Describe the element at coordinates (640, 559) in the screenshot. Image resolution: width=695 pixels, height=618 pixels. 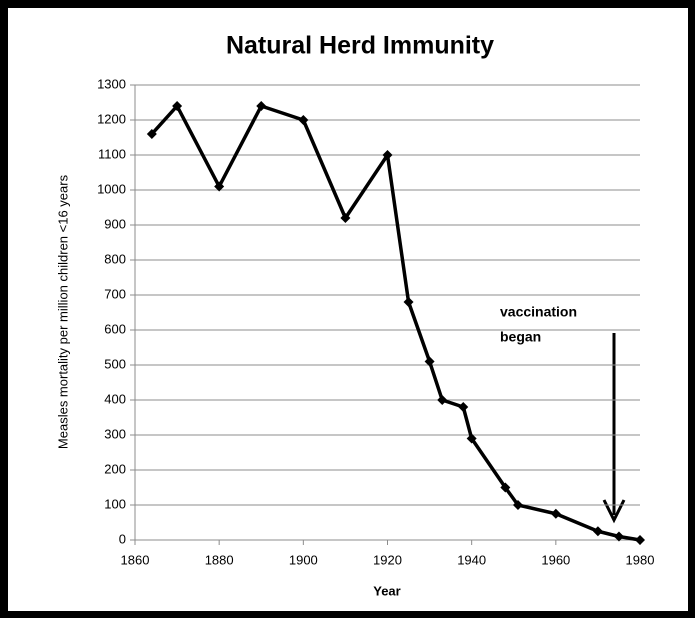
I see `x-tick-label: 1980` at that location.